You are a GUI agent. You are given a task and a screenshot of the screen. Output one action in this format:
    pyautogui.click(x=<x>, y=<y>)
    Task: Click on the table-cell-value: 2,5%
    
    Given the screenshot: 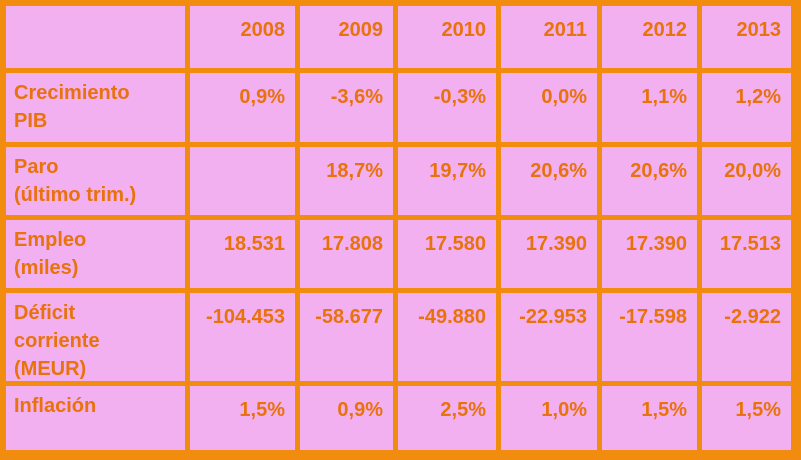 What is the action you would take?
    pyautogui.click(x=447, y=418)
    